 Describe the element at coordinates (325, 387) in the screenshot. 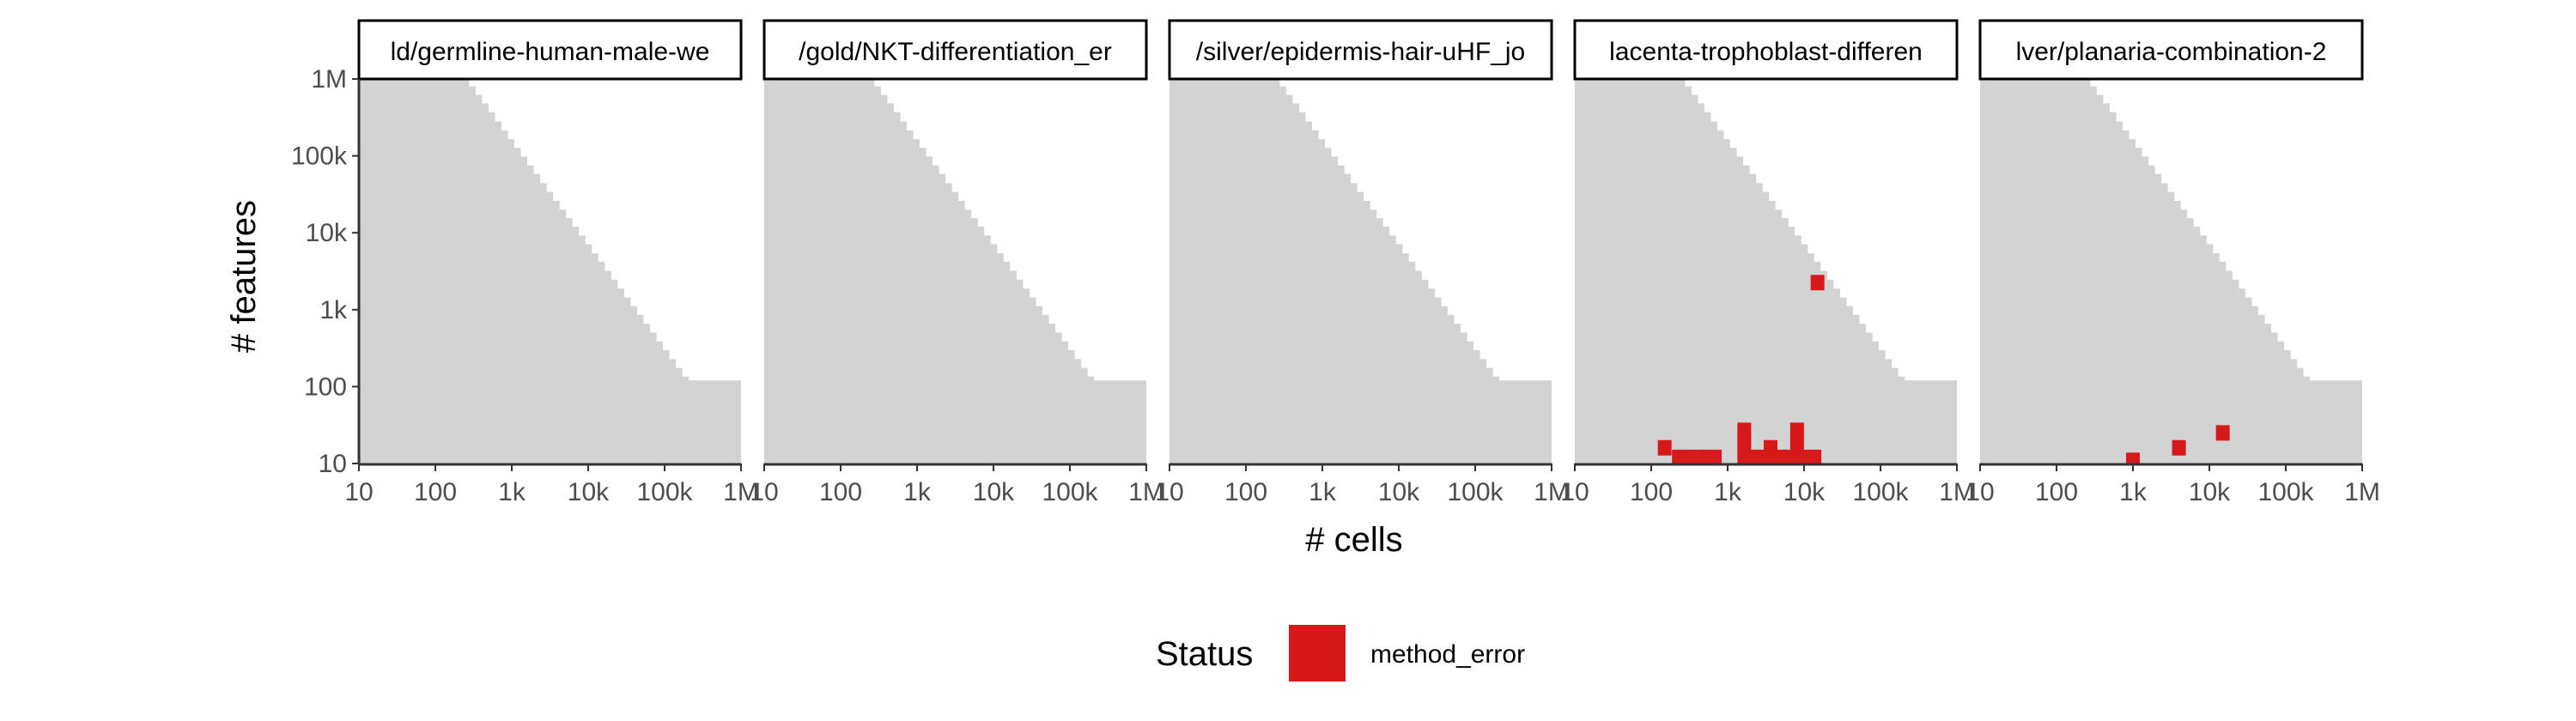

I see `y-tick-label: 100` at that location.